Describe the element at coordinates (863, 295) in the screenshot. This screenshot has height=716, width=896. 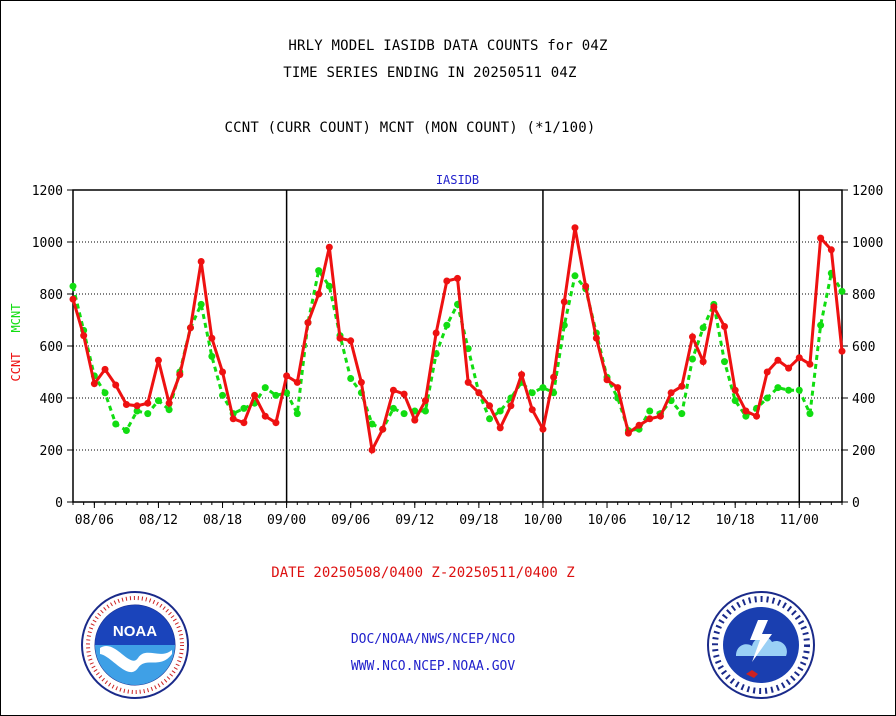
I see `y-tick-label-right: 800` at that location.